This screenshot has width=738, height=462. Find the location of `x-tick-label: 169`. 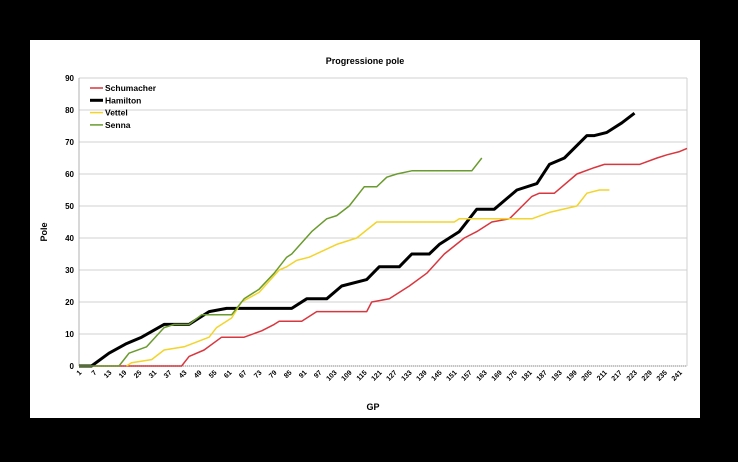

x-tick-label: 169 is located at coordinates (497, 375).